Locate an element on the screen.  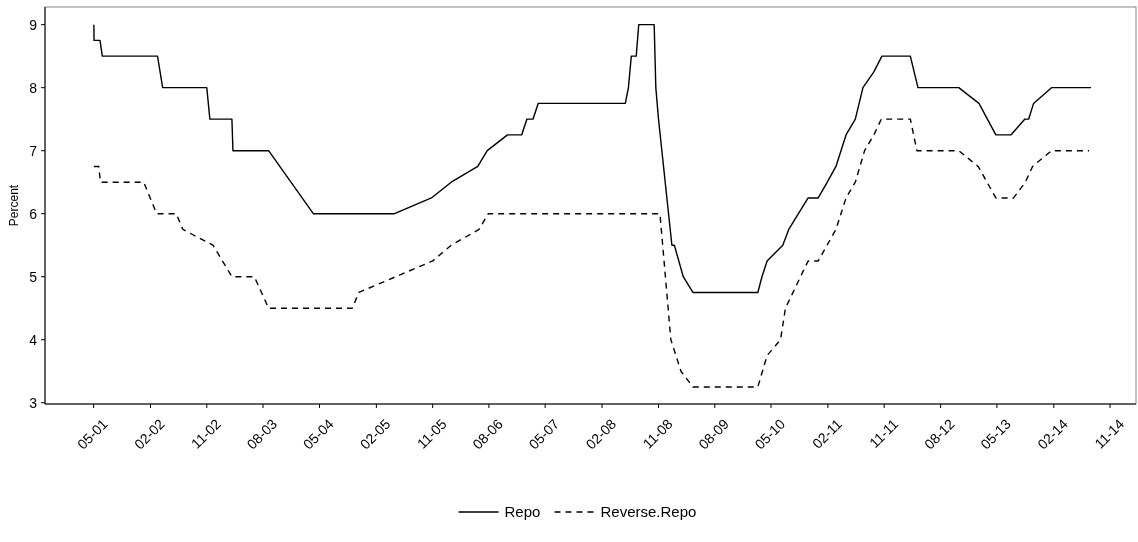
y-axis-title: Percent is located at coordinates (14, 205).